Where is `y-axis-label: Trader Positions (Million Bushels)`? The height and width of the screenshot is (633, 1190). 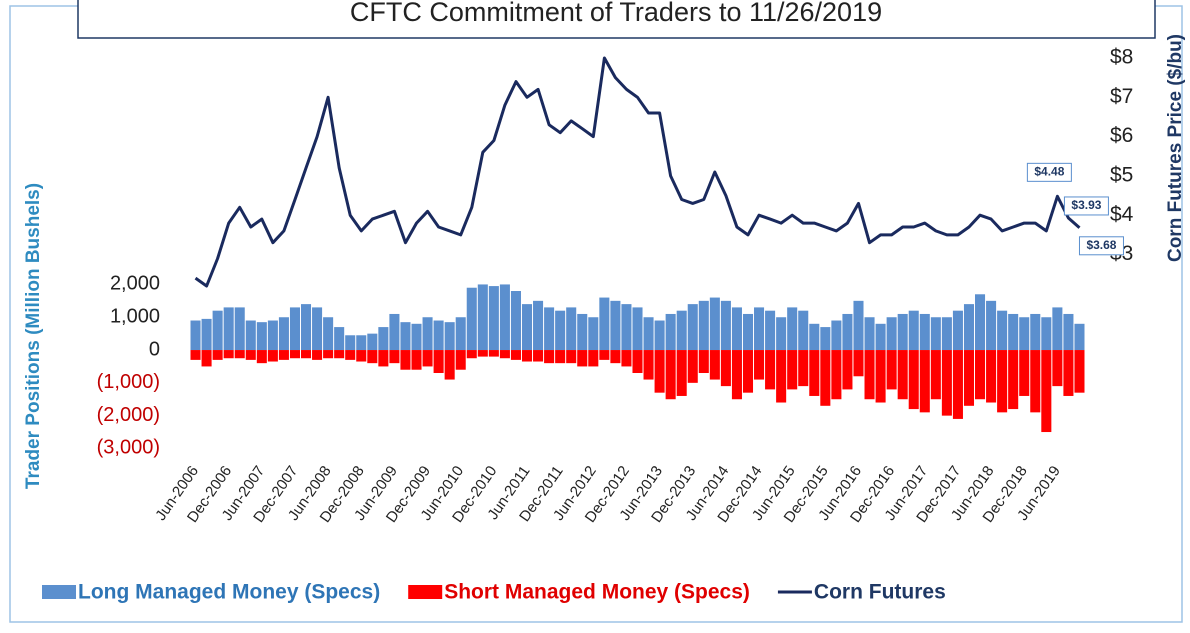
y-axis-label: Trader Positions (Million Bushels) is located at coordinates (33, 336).